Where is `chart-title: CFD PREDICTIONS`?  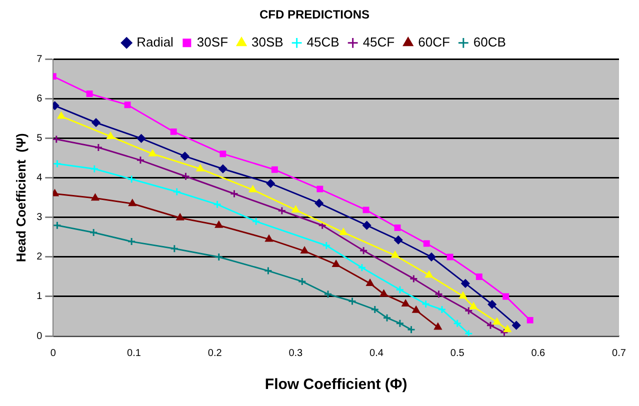 chart-title: CFD PREDICTIONS is located at coordinates (314, 15).